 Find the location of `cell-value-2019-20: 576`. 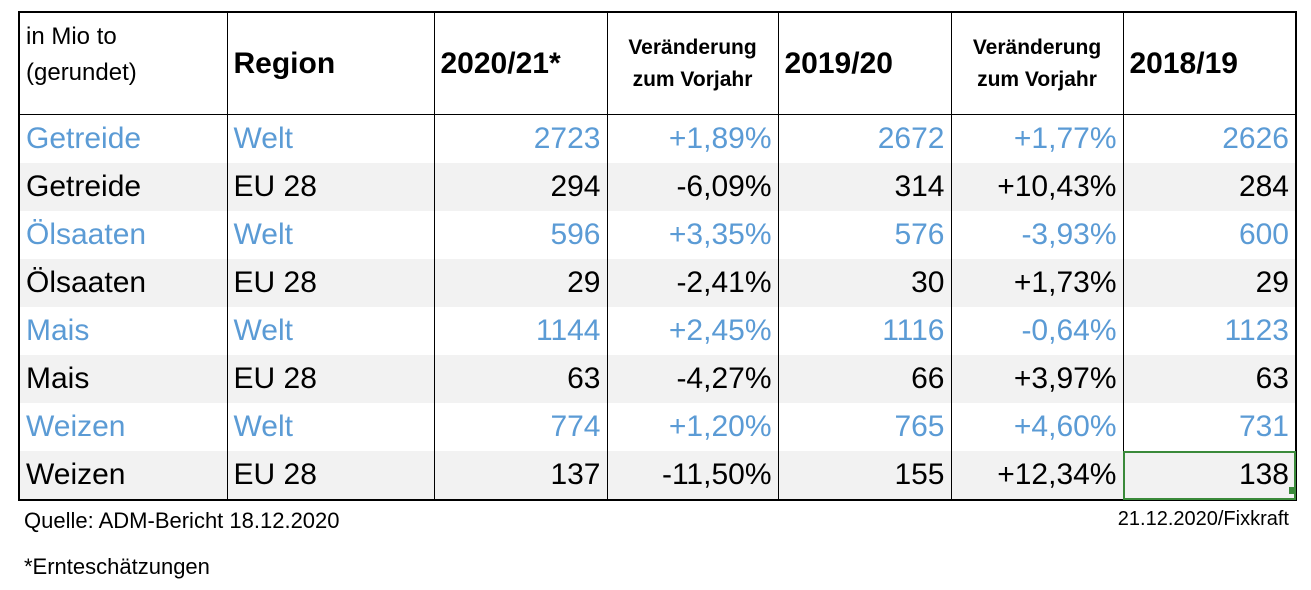

cell-value-2019-20: 576 is located at coordinates (864, 235).